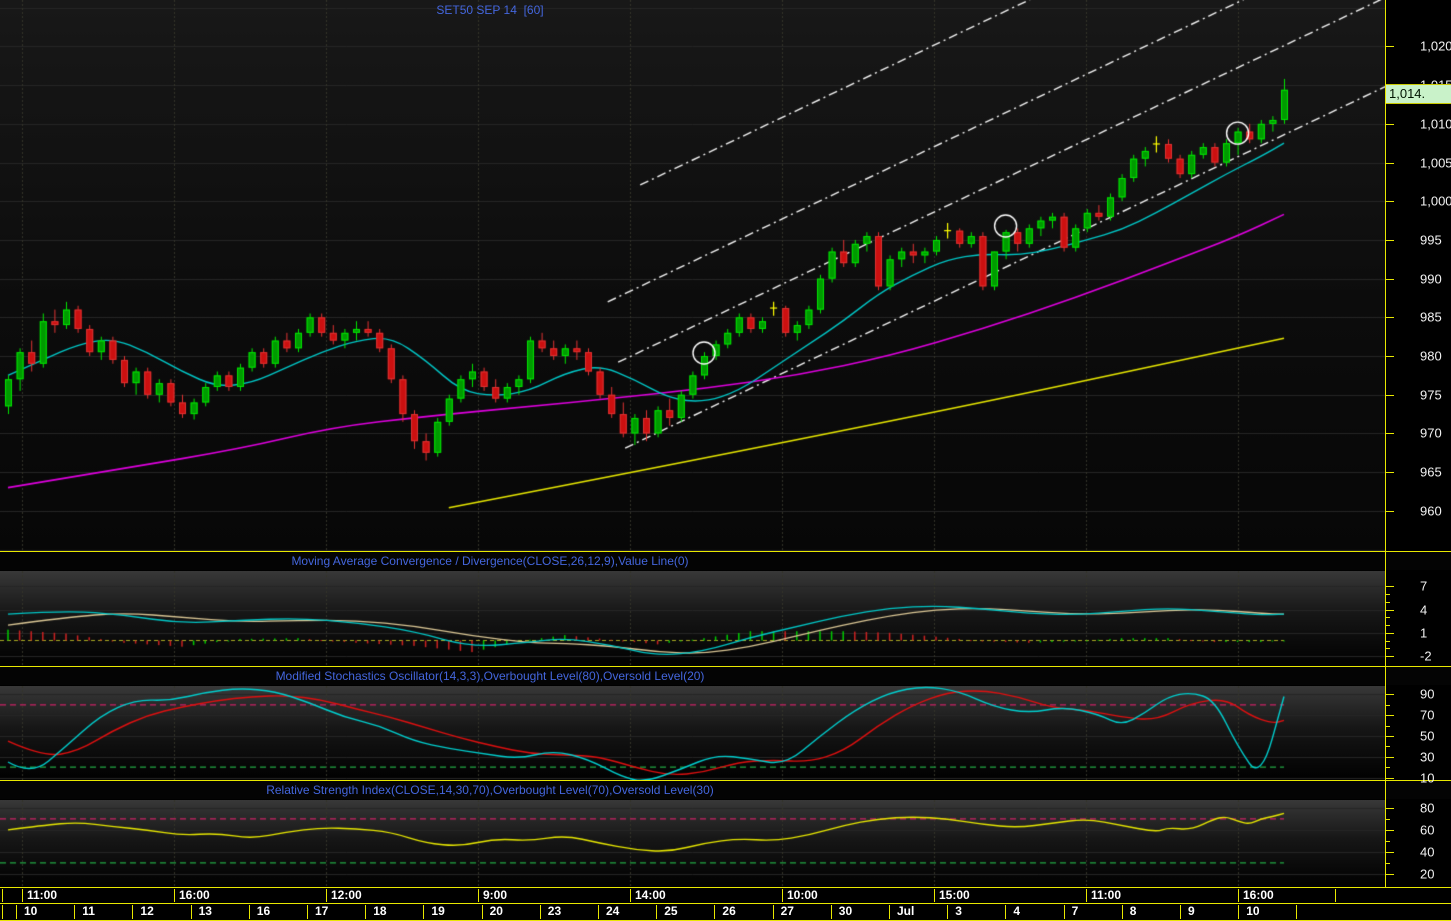  Describe the element at coordinates (1427, 736) in the screenshot. I see `y-axis-label: 50` at that location.